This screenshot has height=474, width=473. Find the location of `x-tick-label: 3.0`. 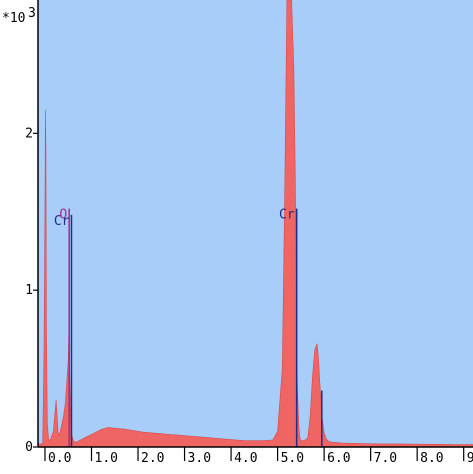

x-tick-label: 3.0 is located at coordinates (199, 458).